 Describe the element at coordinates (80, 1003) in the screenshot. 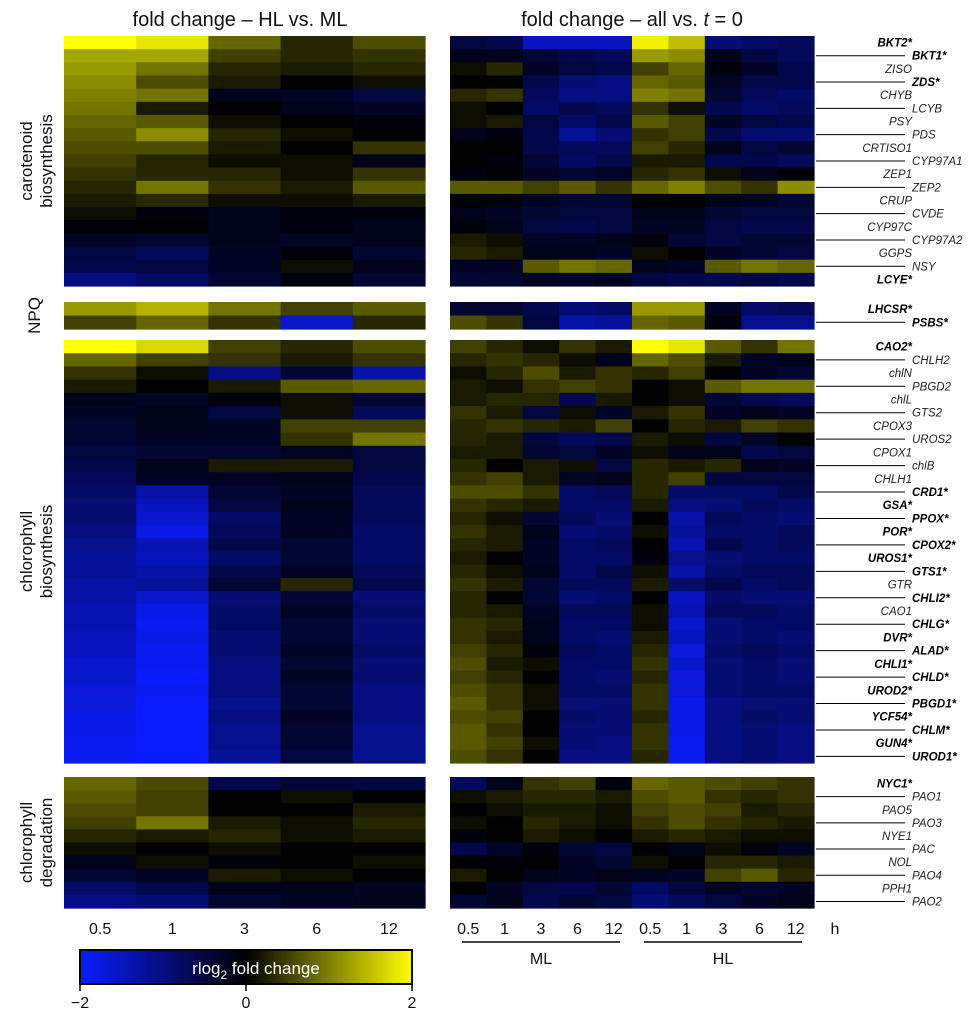

I see `colorbar-min-label: −2` at that location.